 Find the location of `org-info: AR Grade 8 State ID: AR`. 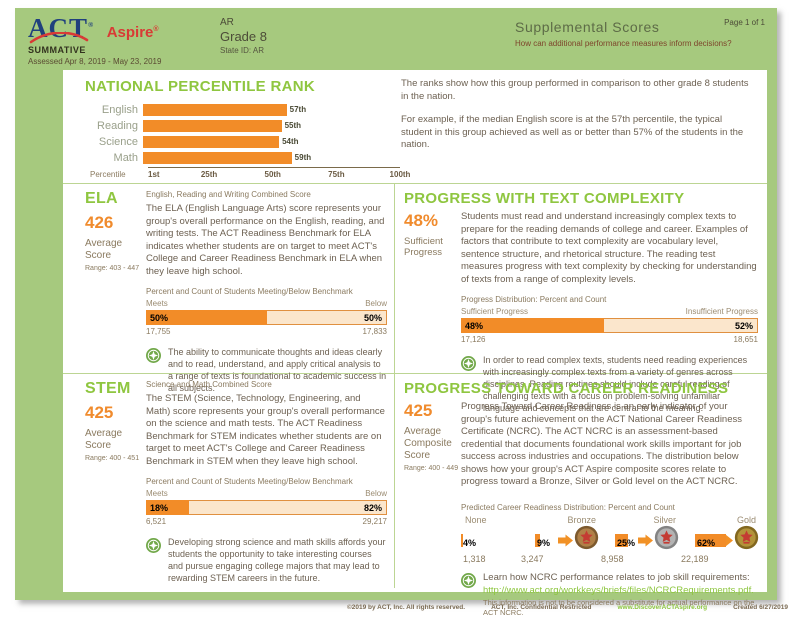

org-info: AR Grade 8 State ID: AR is located at coordinates (243, 36).